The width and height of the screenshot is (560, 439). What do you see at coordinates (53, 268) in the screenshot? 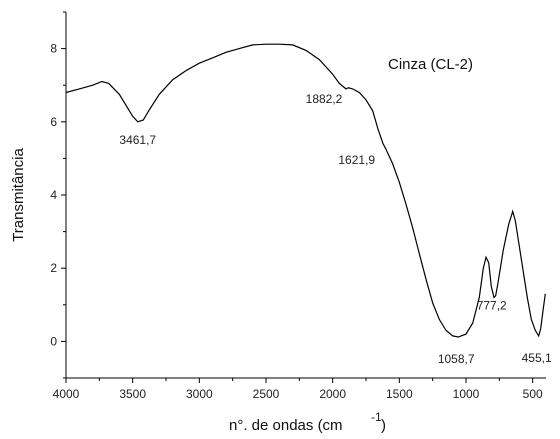
I see `y-tick-label: 2` at bounding box center [53, 268].